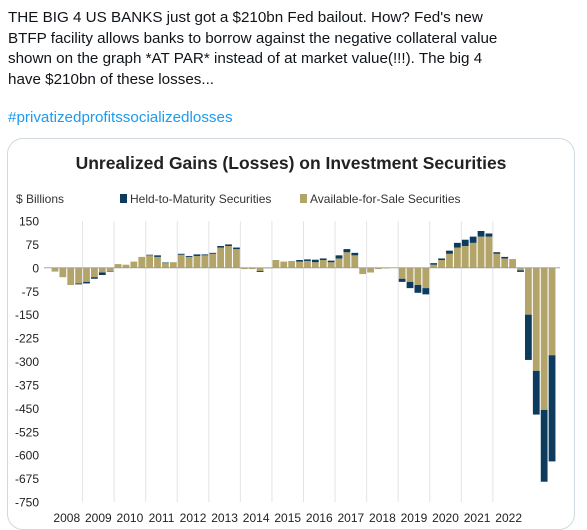 The height and width of the screenshot is (530, 587). I want to click on y-tick-label: -300, so click(27, 362).